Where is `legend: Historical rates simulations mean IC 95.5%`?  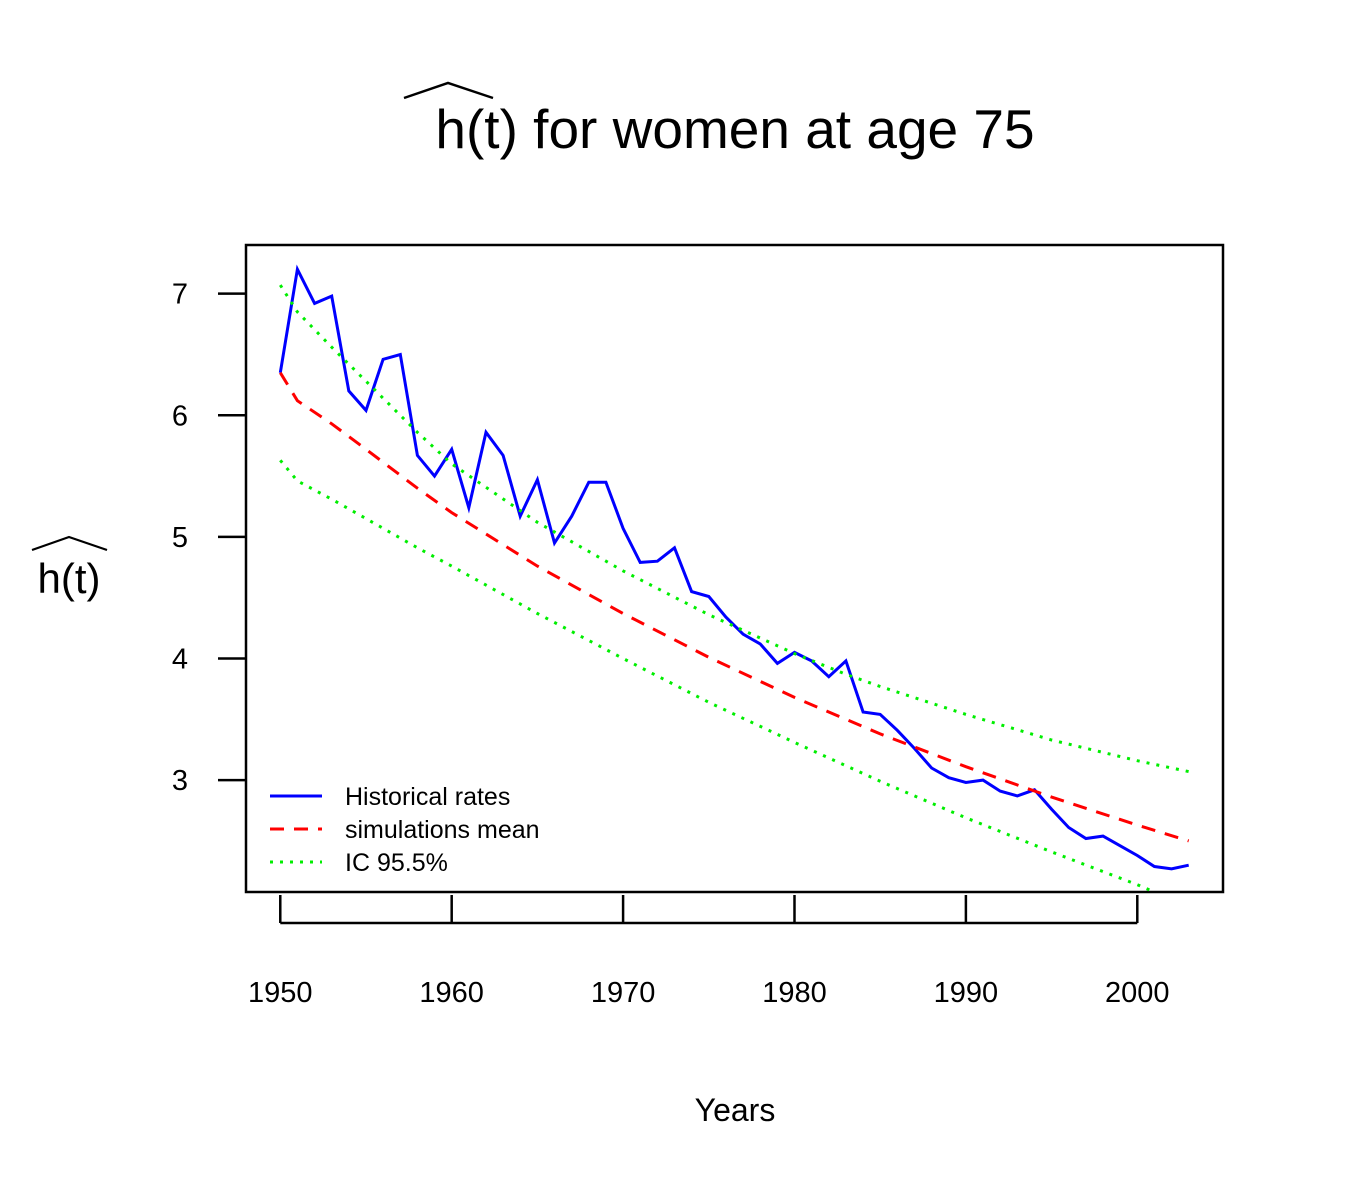 legend: Historical rates simulations mean IC 95.5% is located at coordinates (405, 830).